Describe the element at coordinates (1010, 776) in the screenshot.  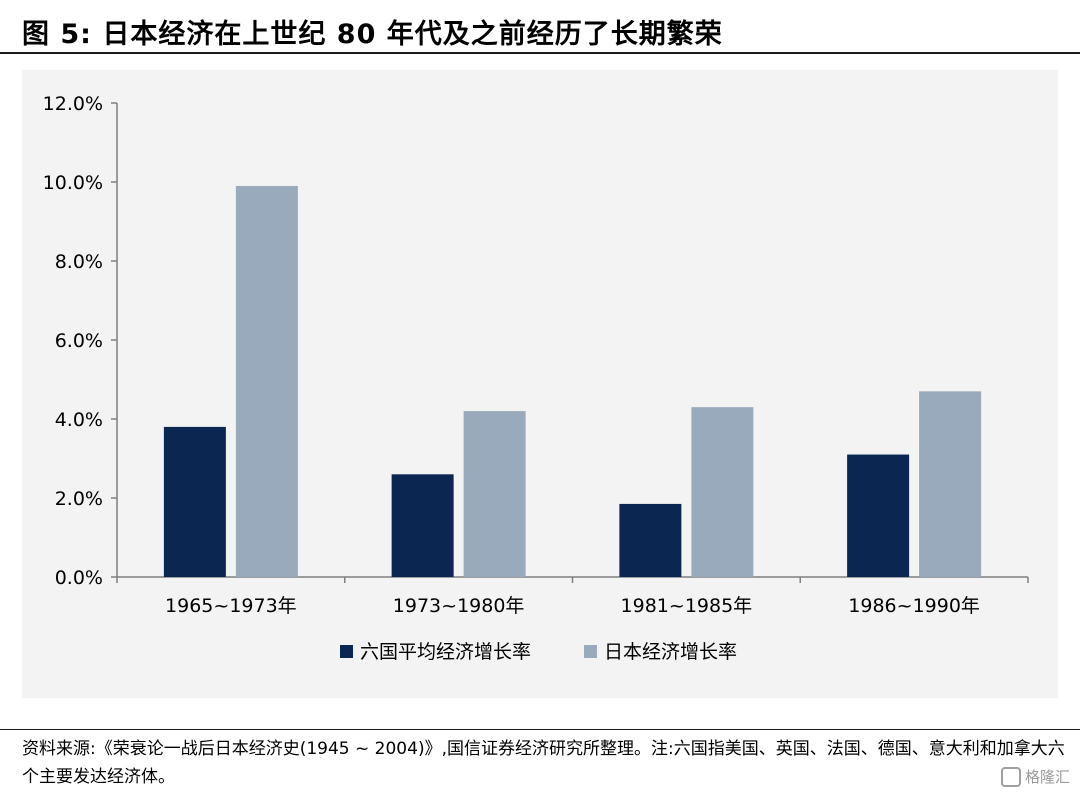
I see `watermark-logo-icon` at that location.